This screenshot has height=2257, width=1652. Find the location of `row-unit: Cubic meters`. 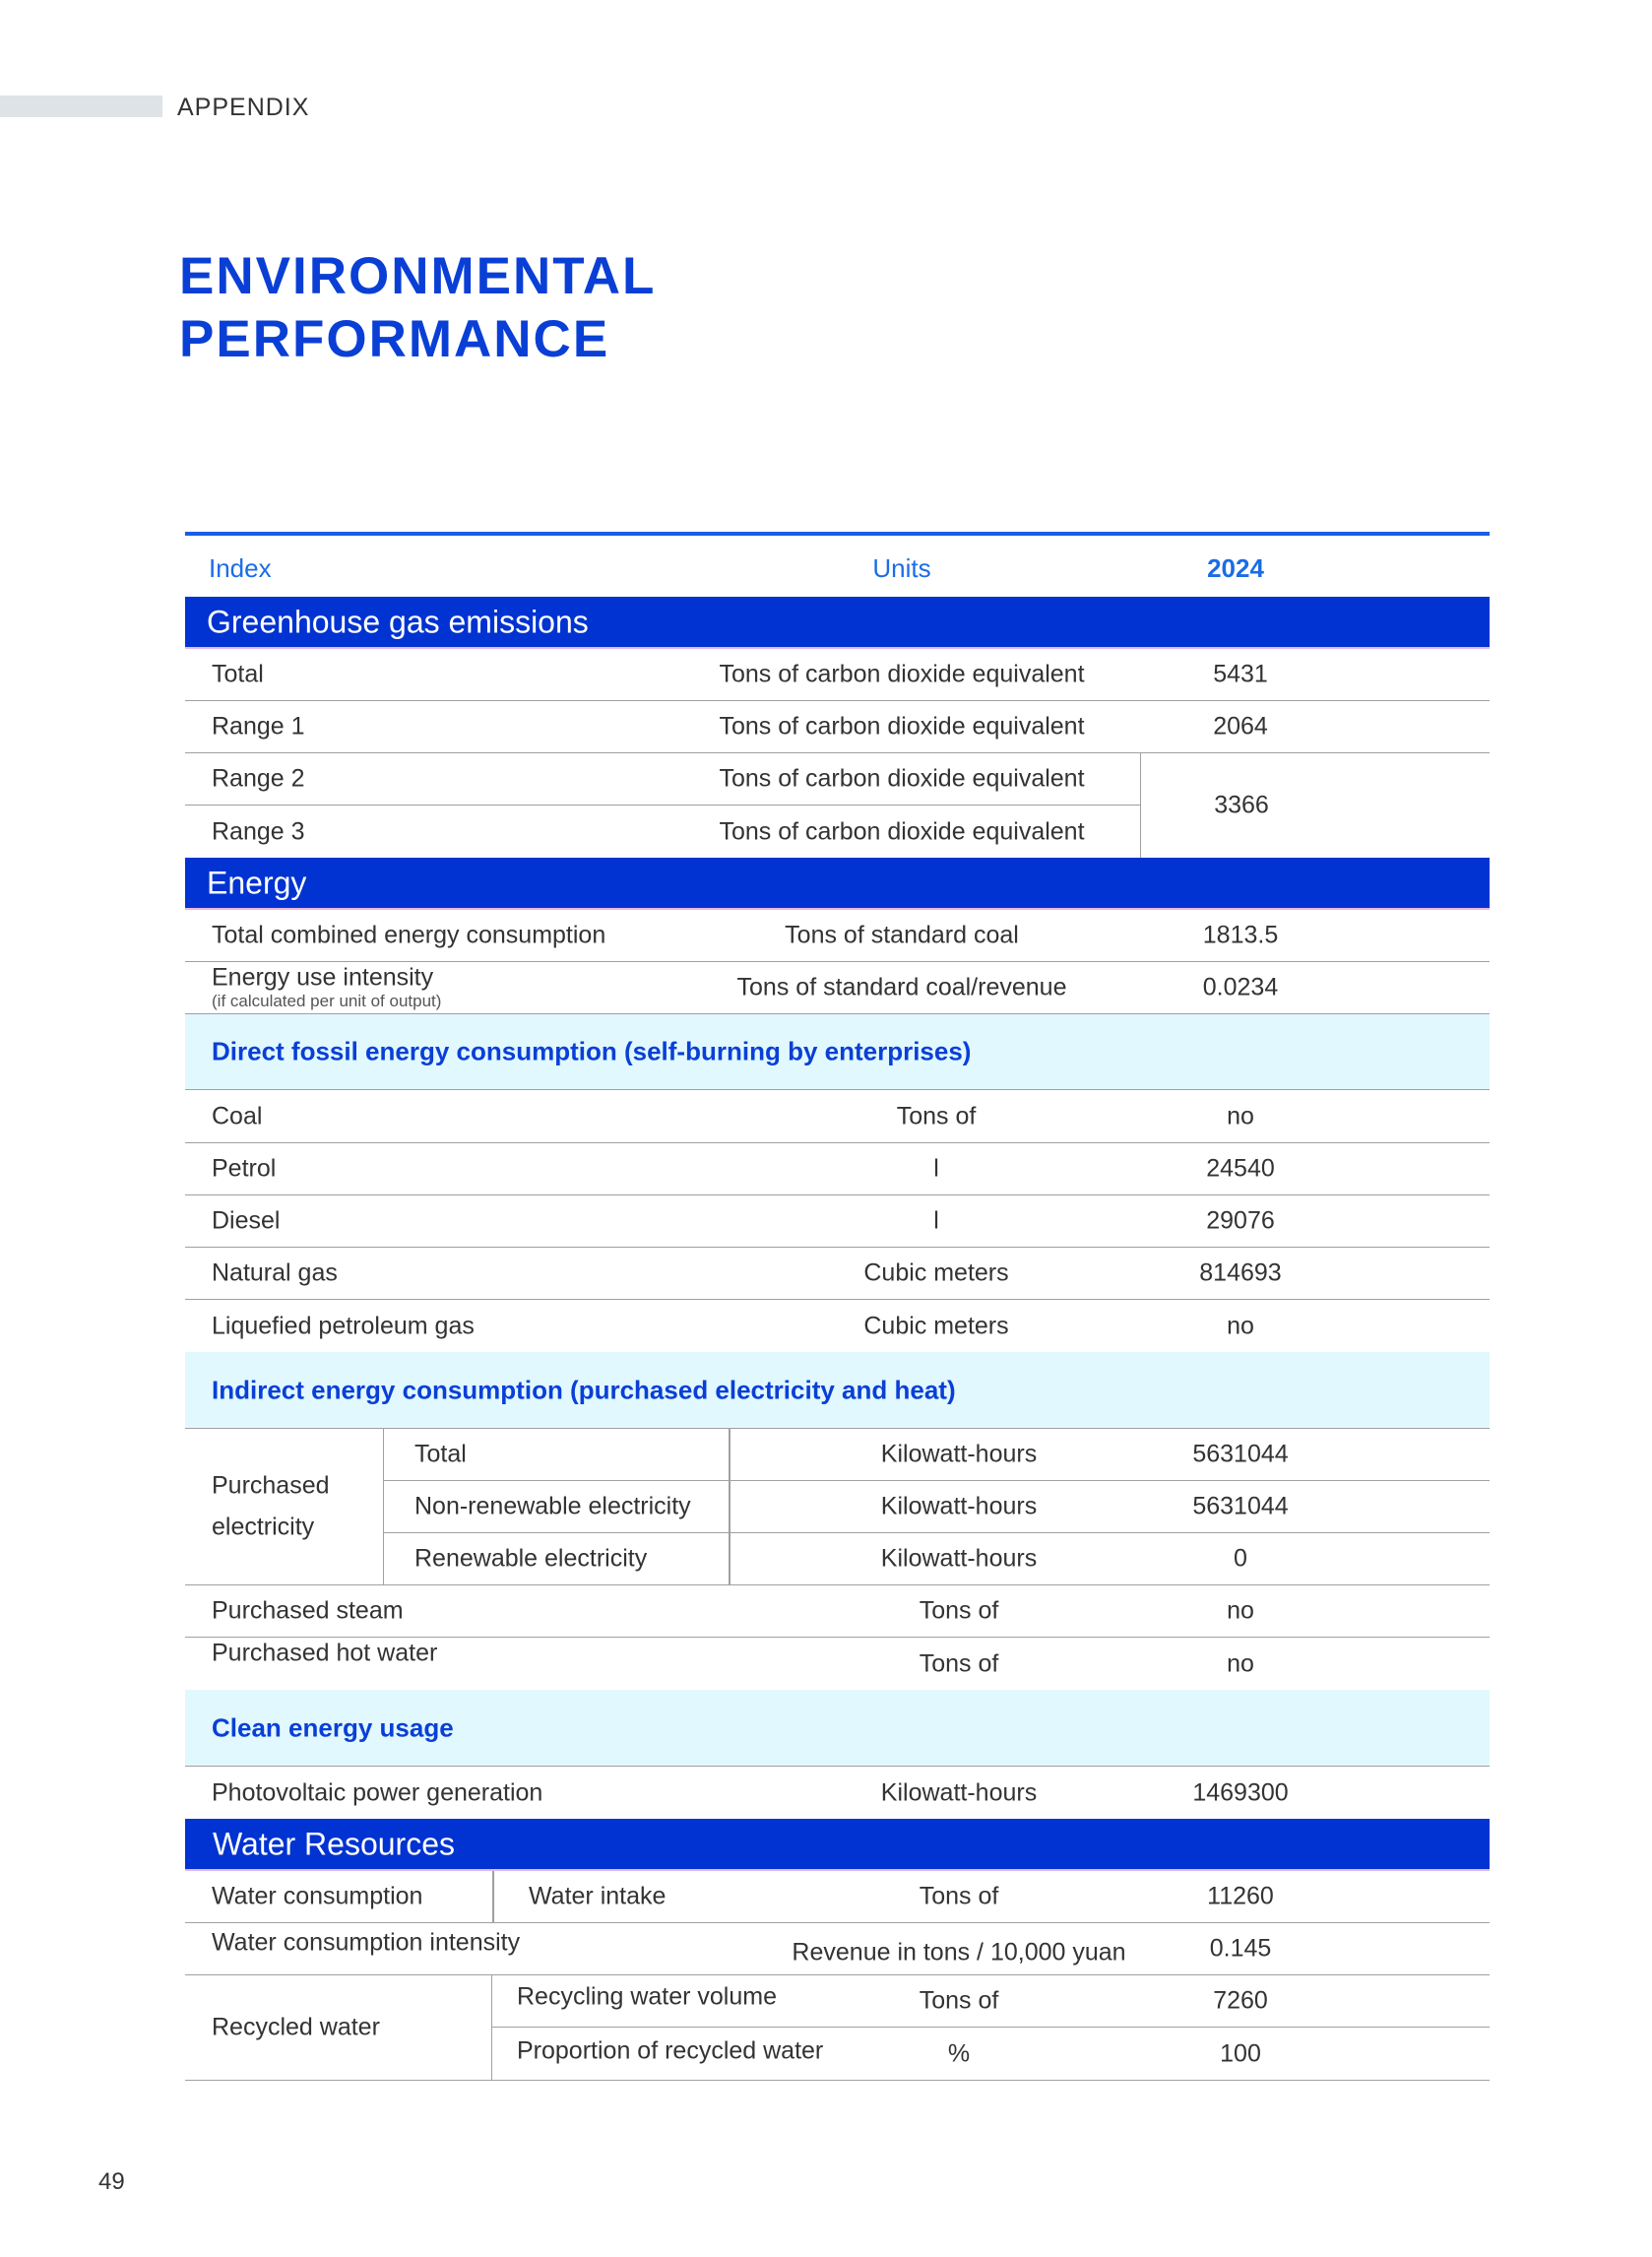

row-unit: Cubic meters is located at coordinates (936, 1272).